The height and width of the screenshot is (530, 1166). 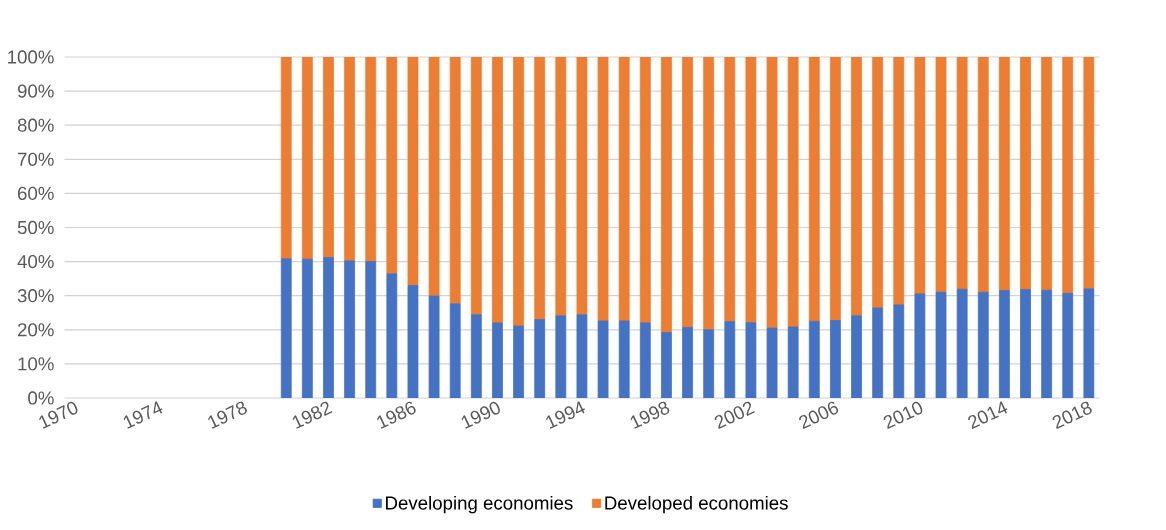 What do you see at coordinates (988, 415) in the screenshot?
I see `x-tick-label: 2014` at bounding box center [988, 415].